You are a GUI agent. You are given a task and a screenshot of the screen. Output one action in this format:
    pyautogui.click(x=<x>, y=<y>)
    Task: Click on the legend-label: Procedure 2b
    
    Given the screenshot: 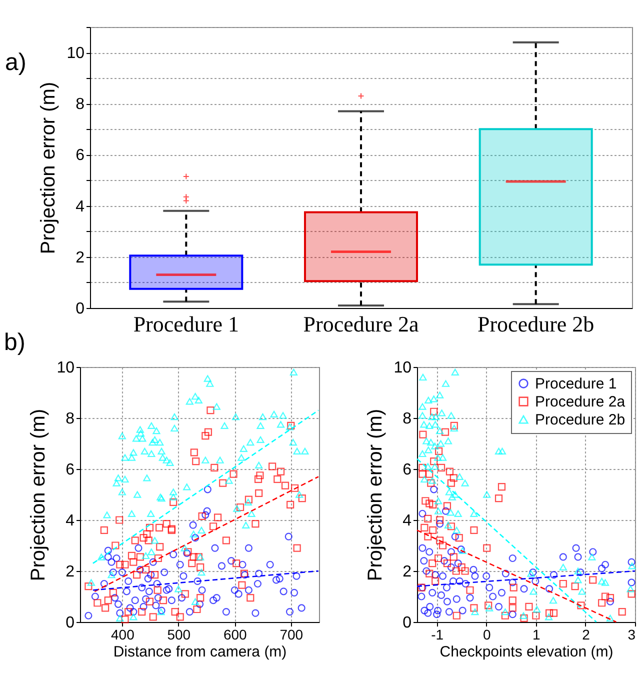 What is the action you would take?
    pyautogui.click(x=580, y=420)
    